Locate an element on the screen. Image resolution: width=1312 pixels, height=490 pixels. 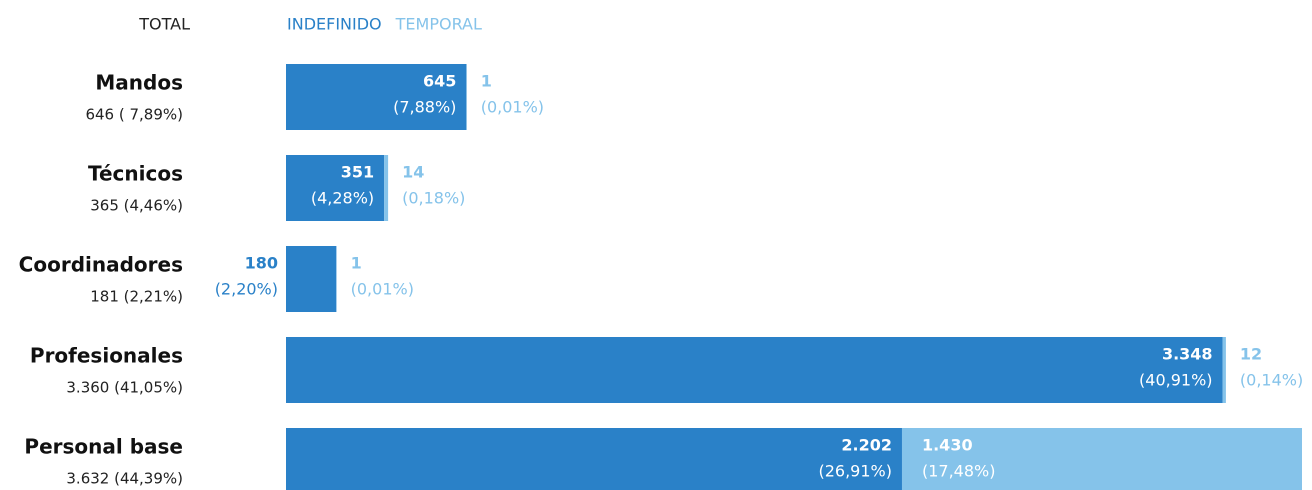
legend-entry: INDEFINIDO is located at coordinates (334, 24).